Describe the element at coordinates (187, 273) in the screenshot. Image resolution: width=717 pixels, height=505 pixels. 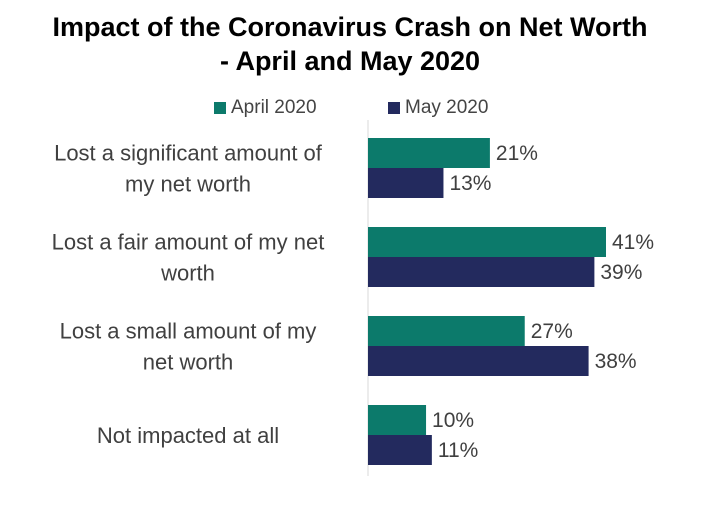
I see `category-label-1-line-1: worth` at that location.